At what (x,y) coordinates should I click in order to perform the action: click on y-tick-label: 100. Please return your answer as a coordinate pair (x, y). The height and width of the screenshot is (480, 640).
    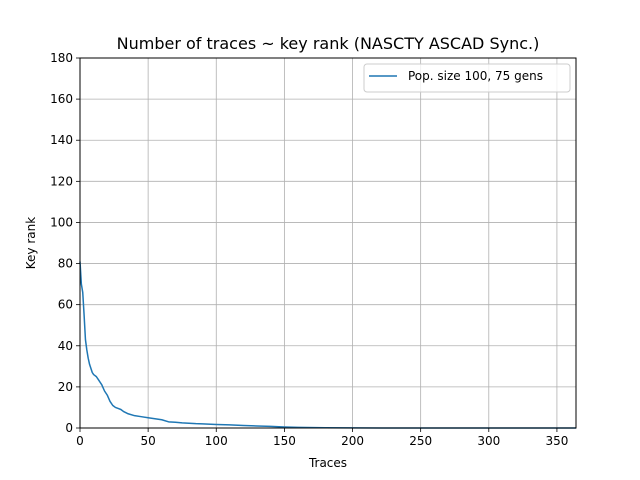
    Looking at the image, I should click on (61, 222).